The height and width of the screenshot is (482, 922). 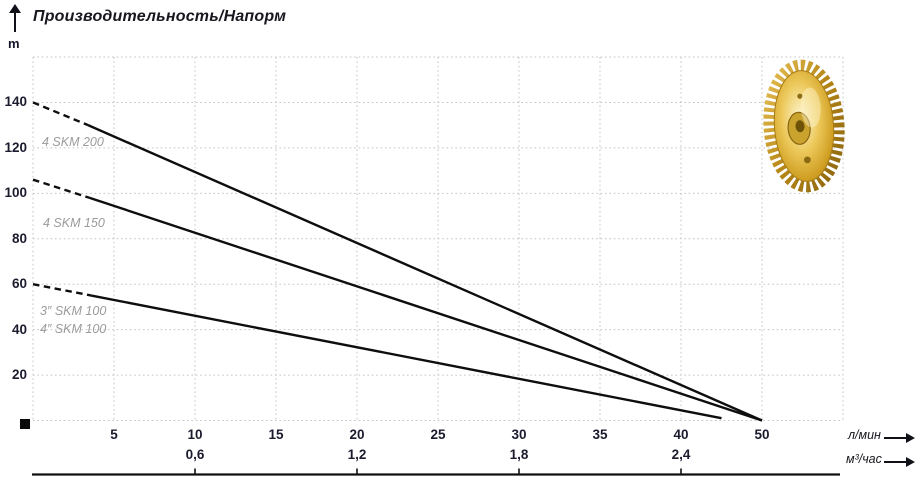 I want to click on y-axis-unit-label: m, so click(x=14, y=43).